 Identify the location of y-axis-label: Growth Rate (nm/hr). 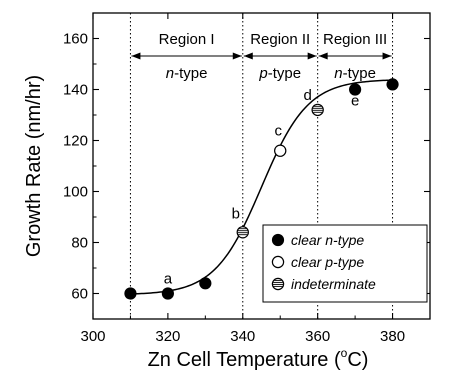
(34, 166).